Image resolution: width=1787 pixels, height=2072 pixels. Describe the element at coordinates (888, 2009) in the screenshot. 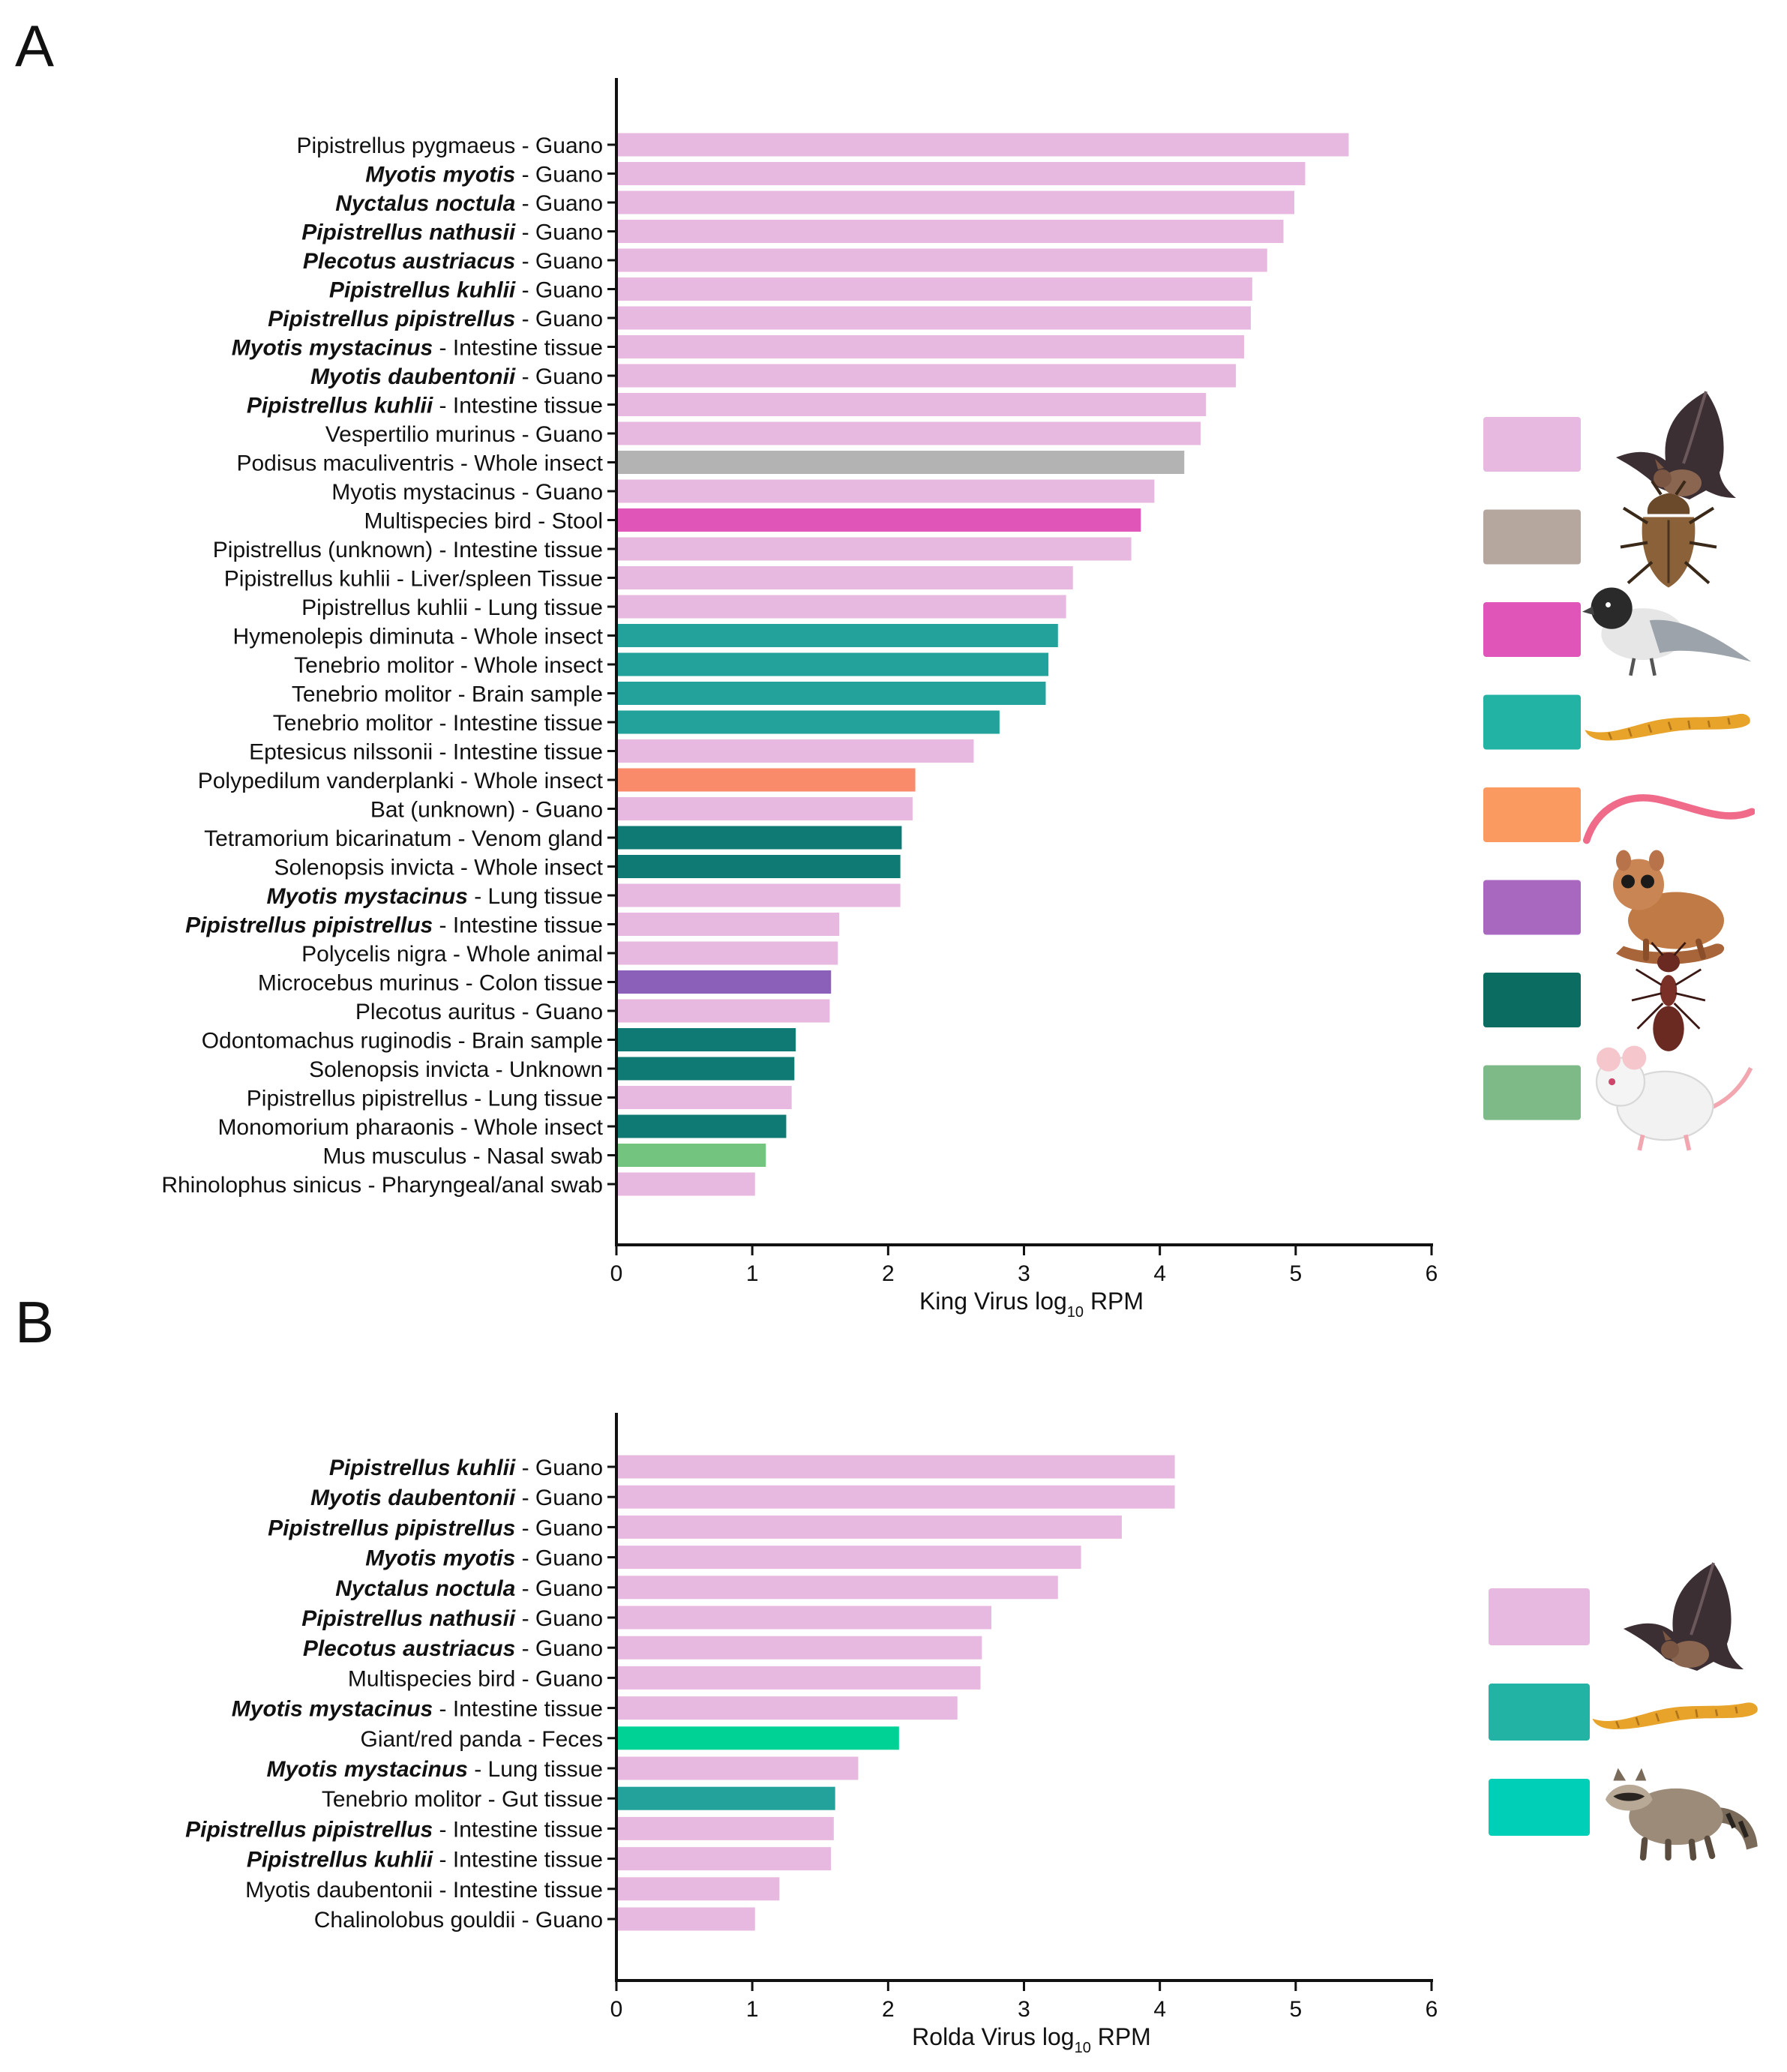

I see `x-tick-label: 2` at that location.